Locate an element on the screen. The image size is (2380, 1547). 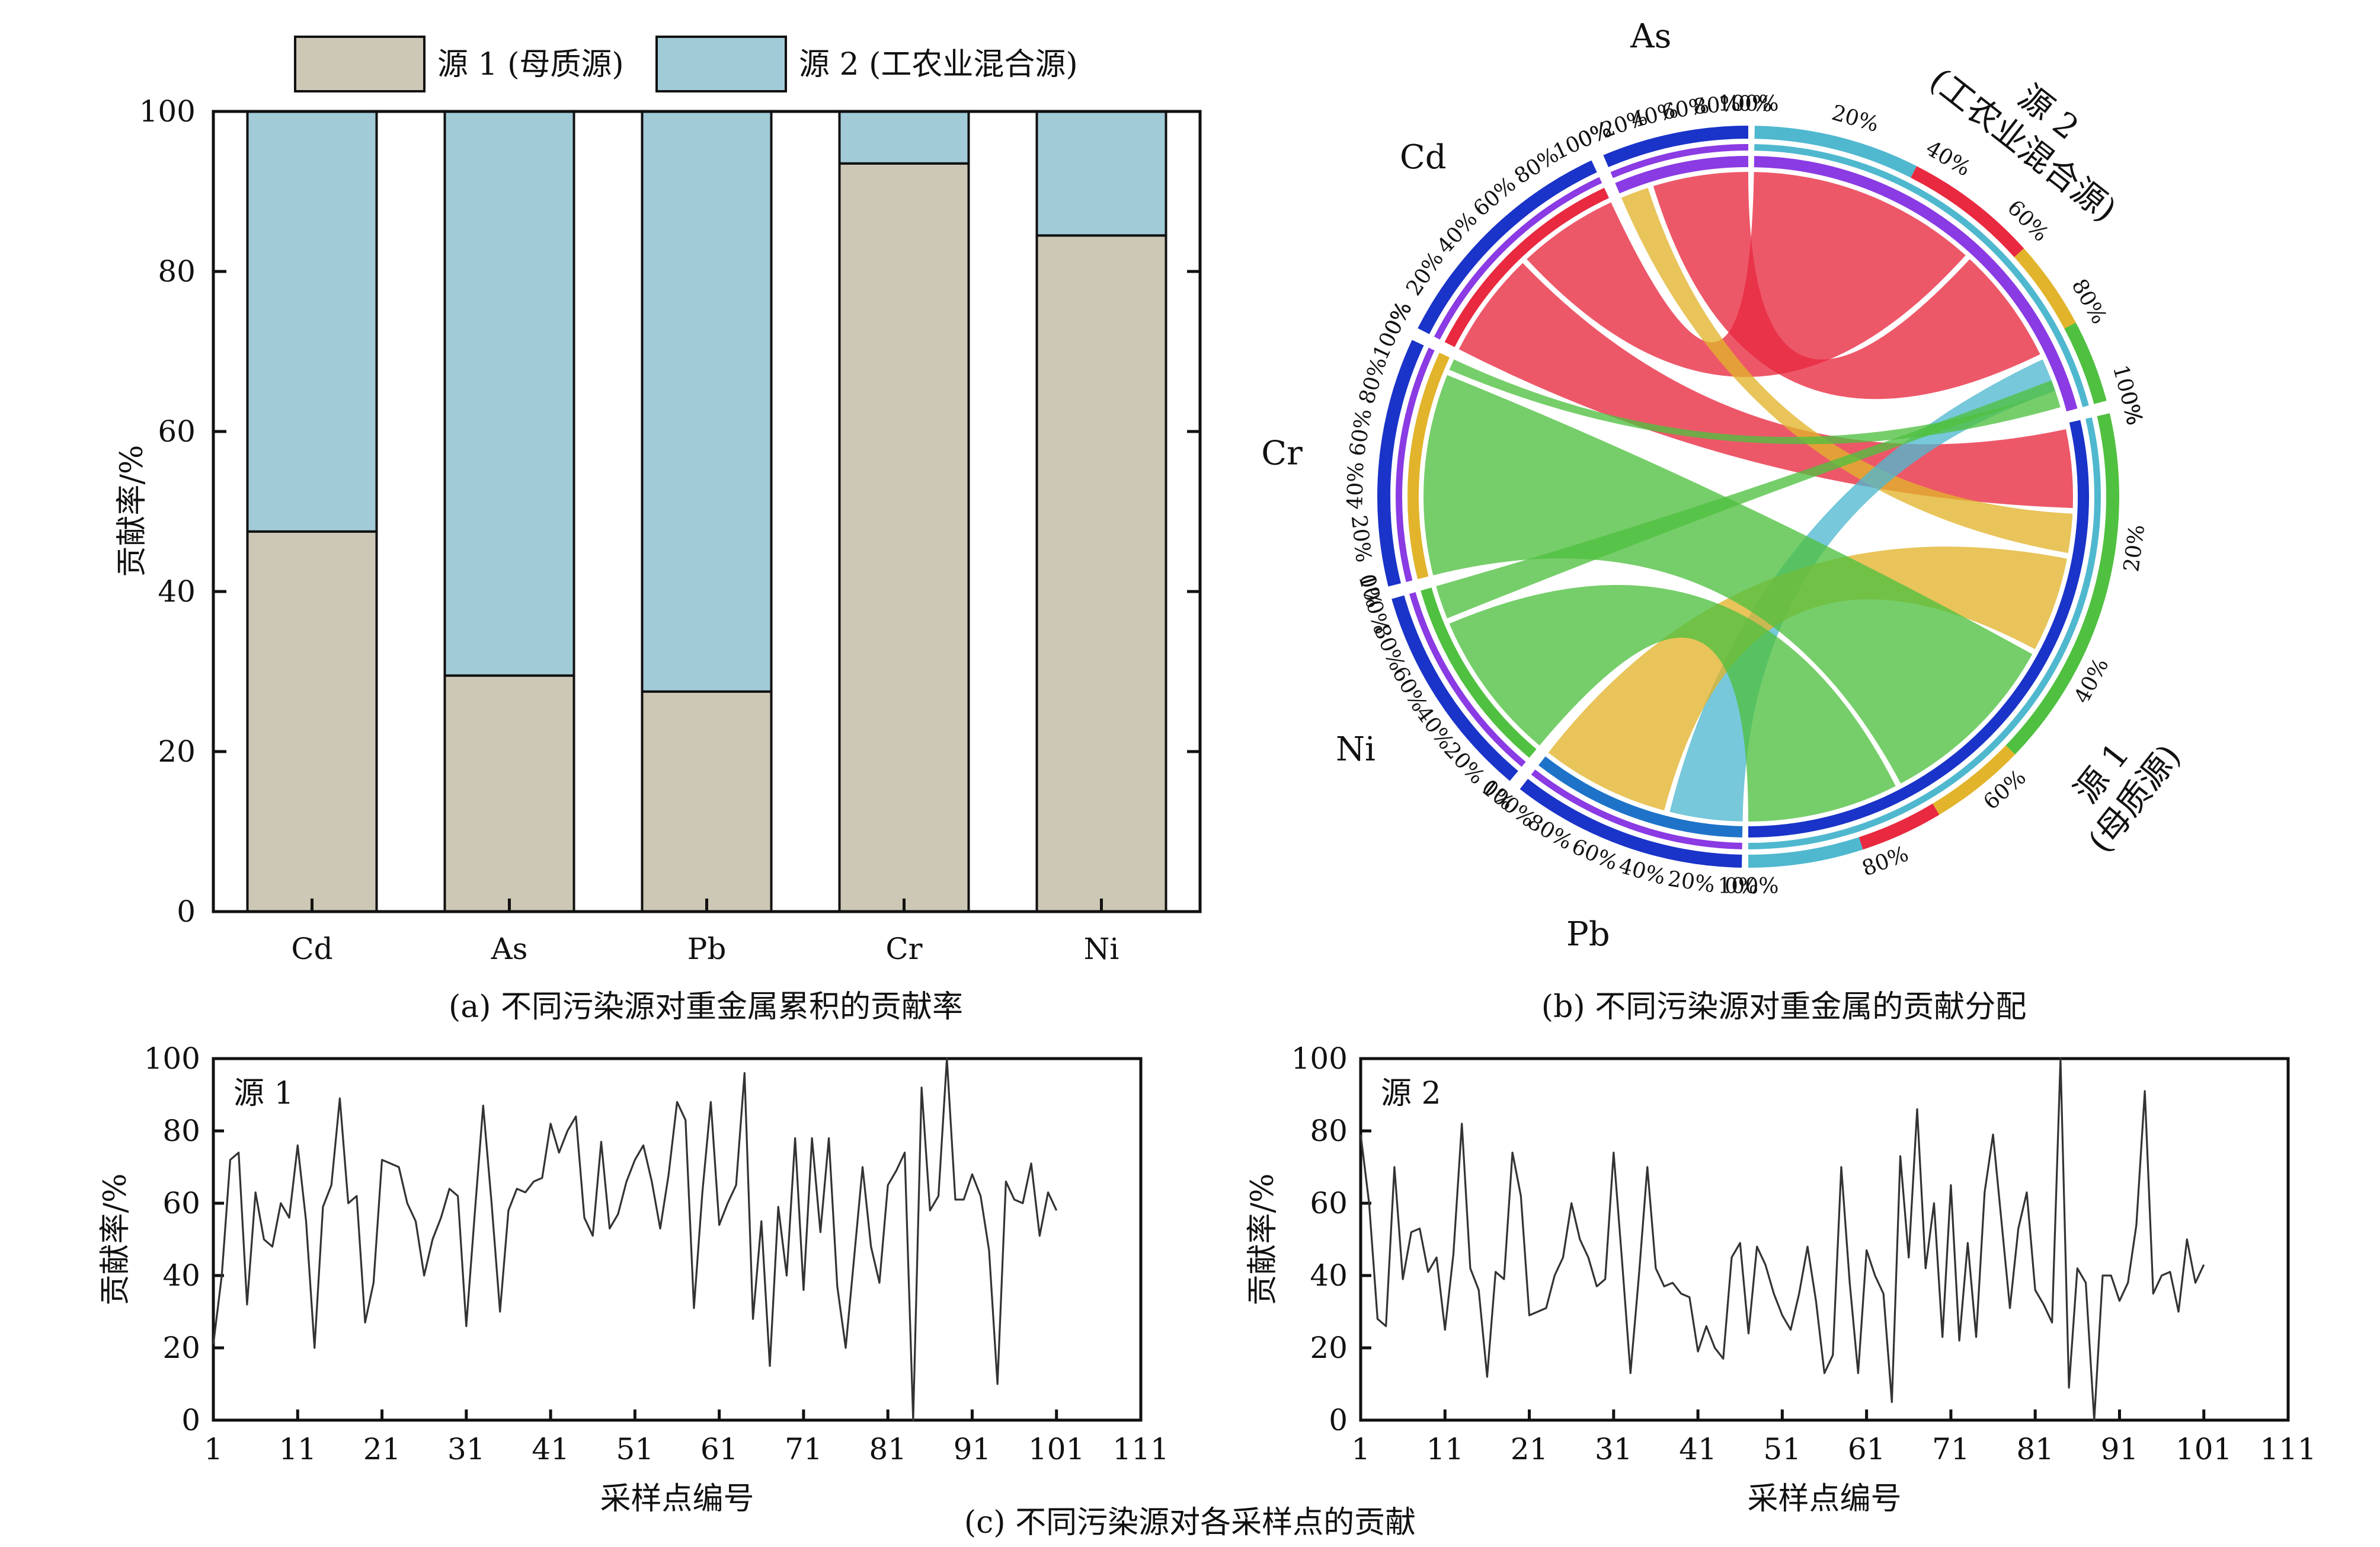
percent-tick-pb: 20% is located at coordinates (1691, 882).